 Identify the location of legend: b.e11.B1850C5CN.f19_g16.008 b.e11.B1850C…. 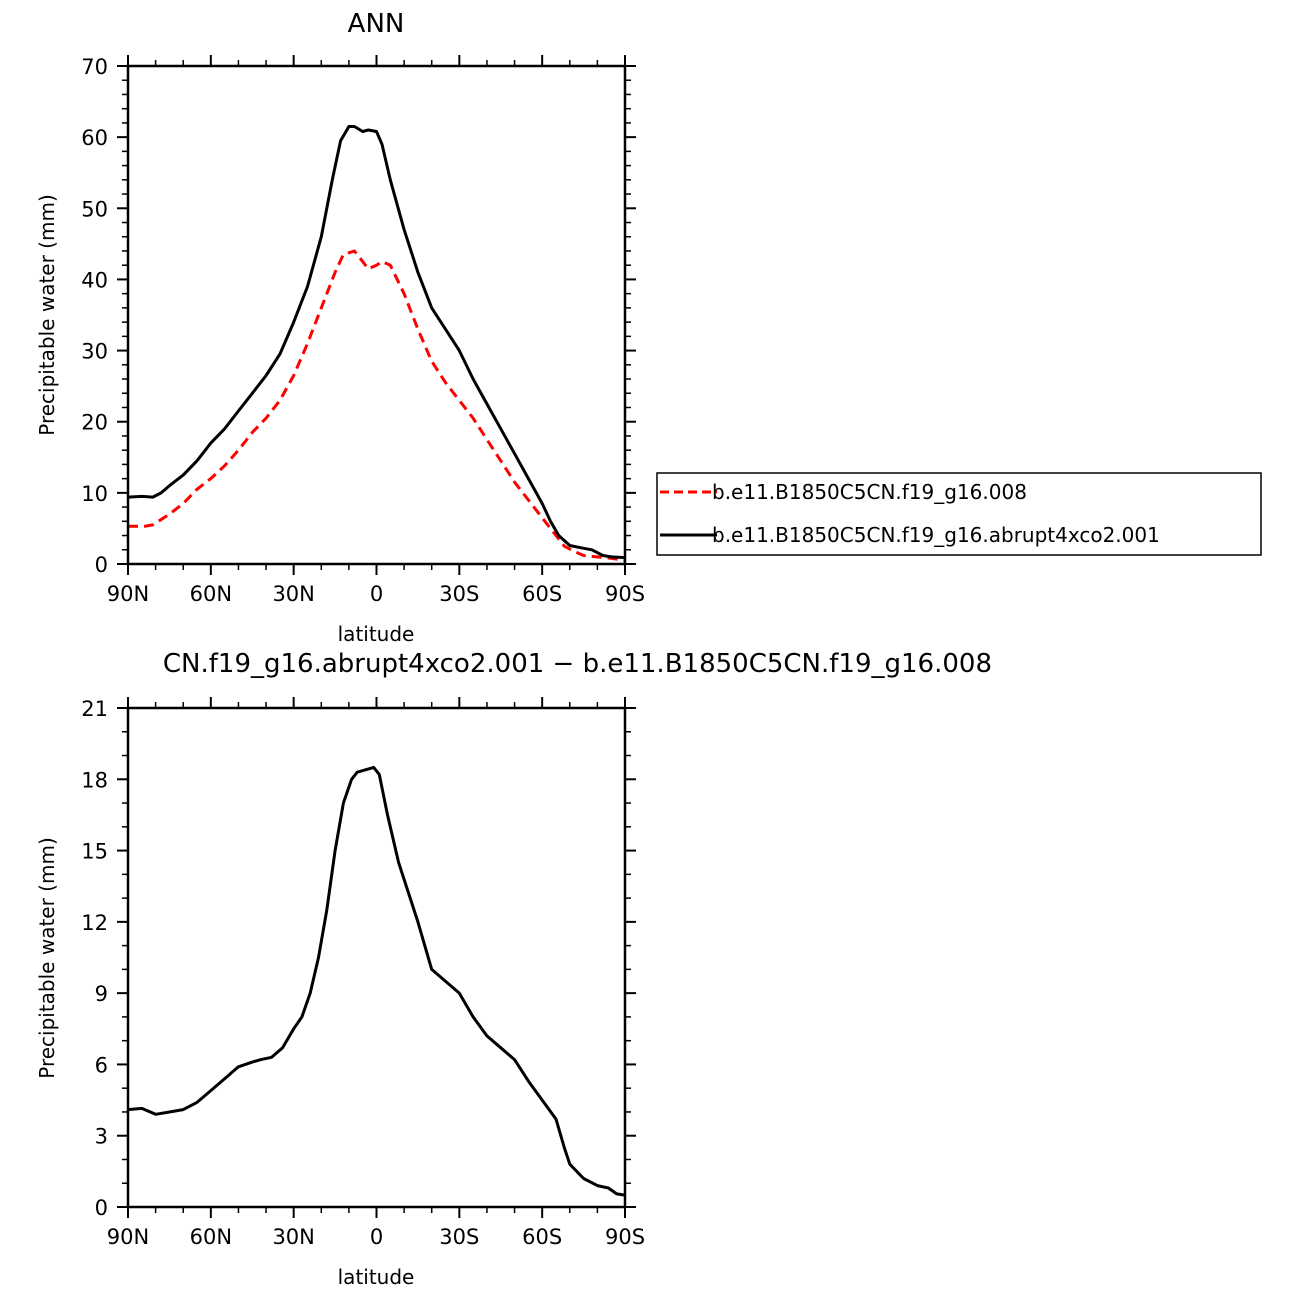
(959, 514).